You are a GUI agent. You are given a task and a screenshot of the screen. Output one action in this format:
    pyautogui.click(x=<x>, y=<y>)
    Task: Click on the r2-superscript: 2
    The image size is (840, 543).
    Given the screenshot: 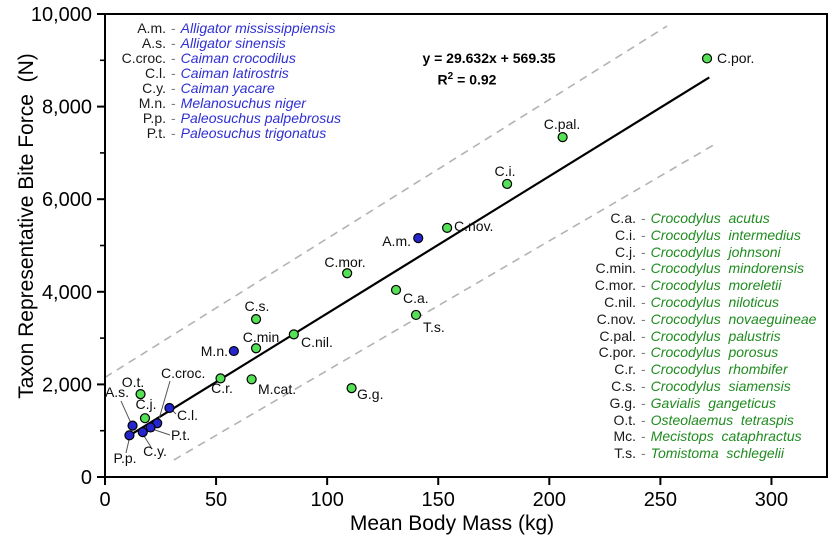 What is the action you would take?
    pyautogui.click(x=450, y=76)
    